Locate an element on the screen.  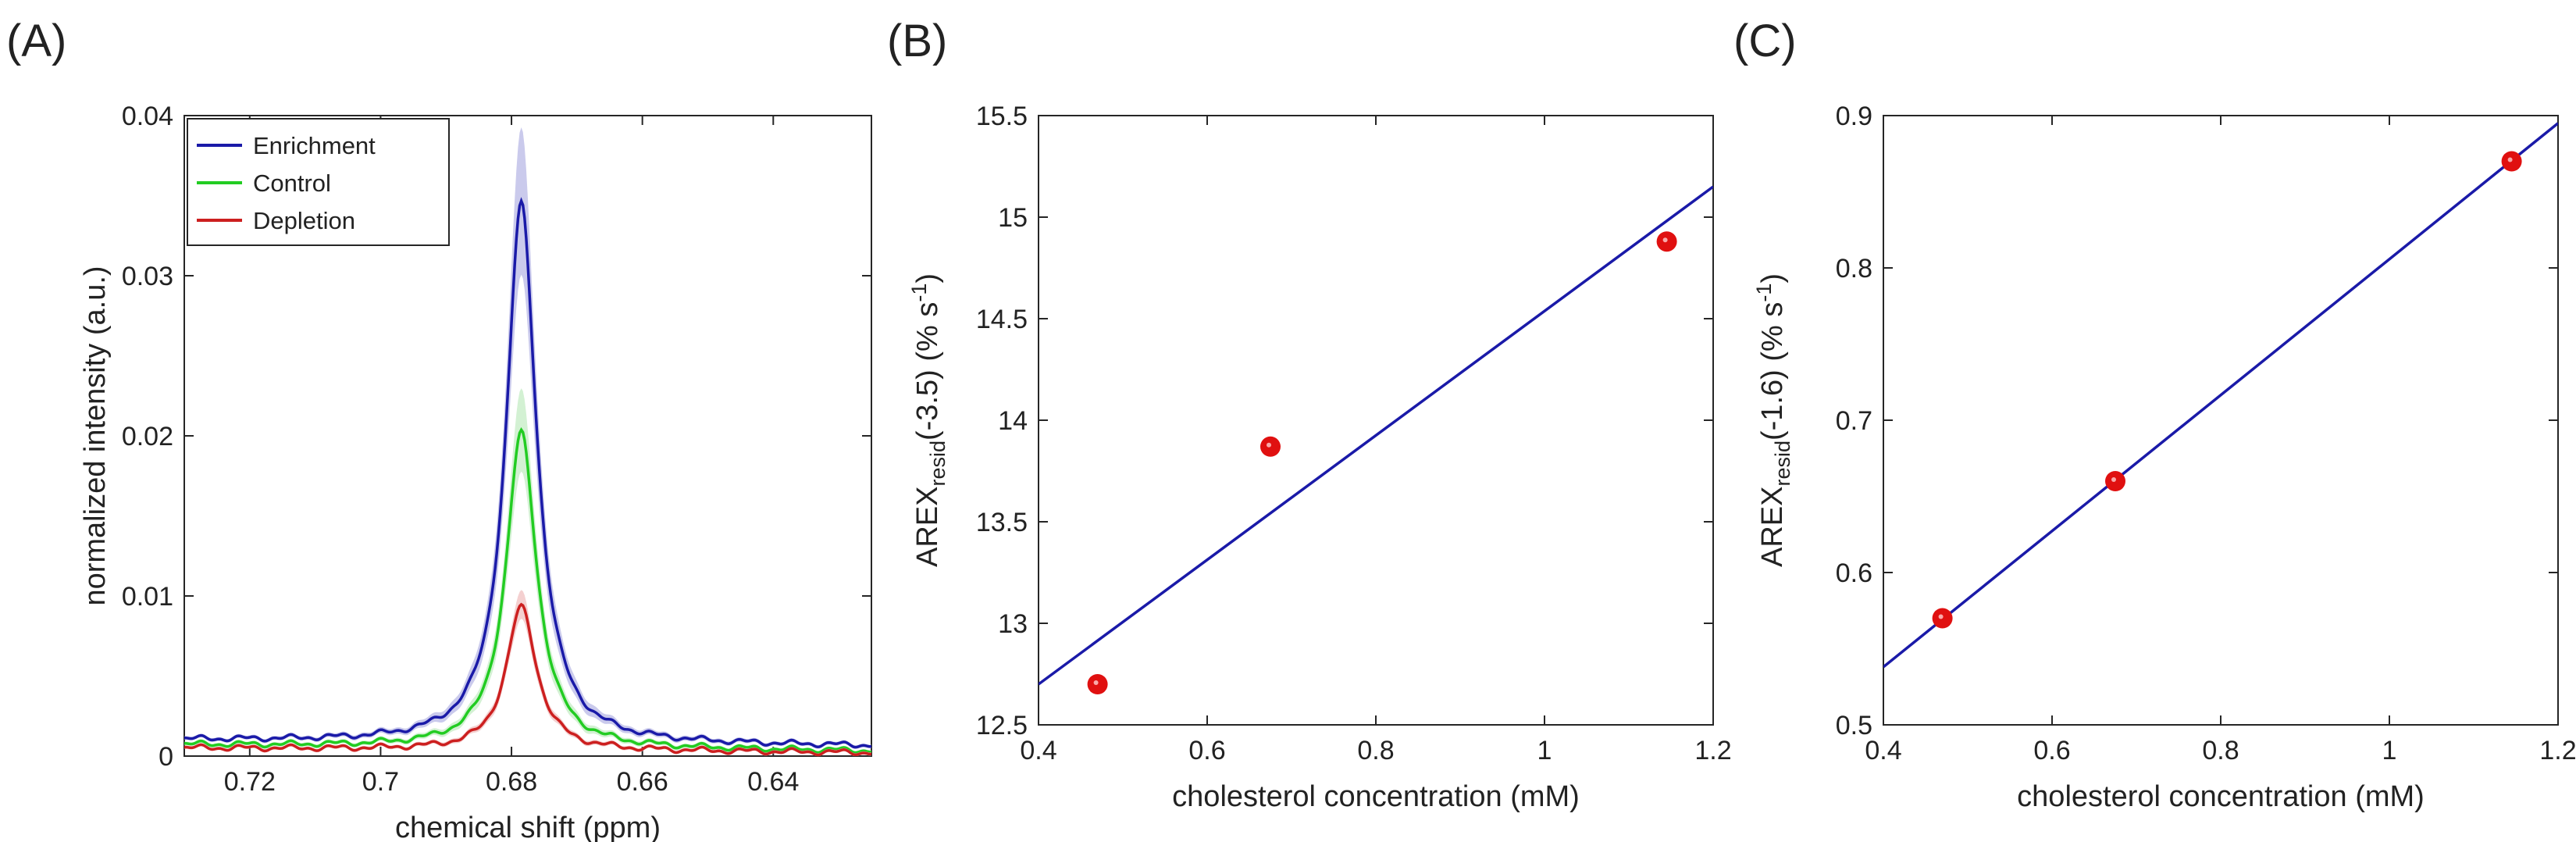
y-axis-label: AREXresid(-1.6) (% s-1) is located at coordinates (1773, 420).